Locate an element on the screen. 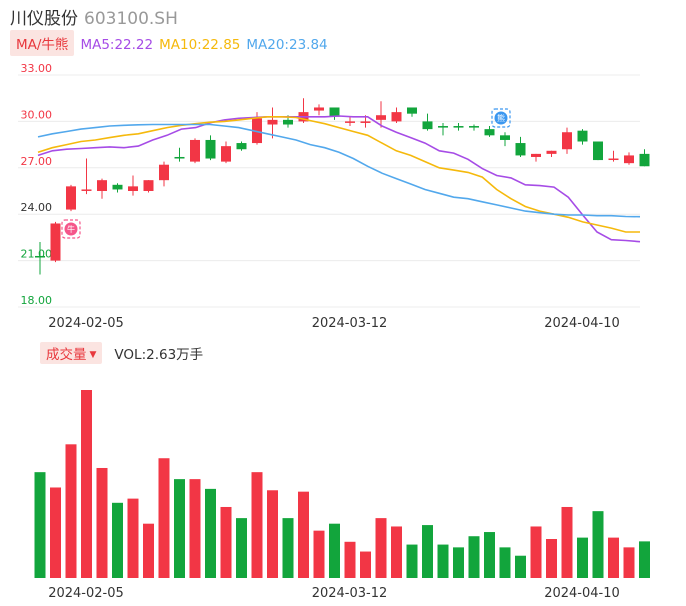 This screenshot has height=606, width=686. date-axis-price: 2024-02-05 2024-03-12 2024-04-10 is located at coordinates (334, 323).